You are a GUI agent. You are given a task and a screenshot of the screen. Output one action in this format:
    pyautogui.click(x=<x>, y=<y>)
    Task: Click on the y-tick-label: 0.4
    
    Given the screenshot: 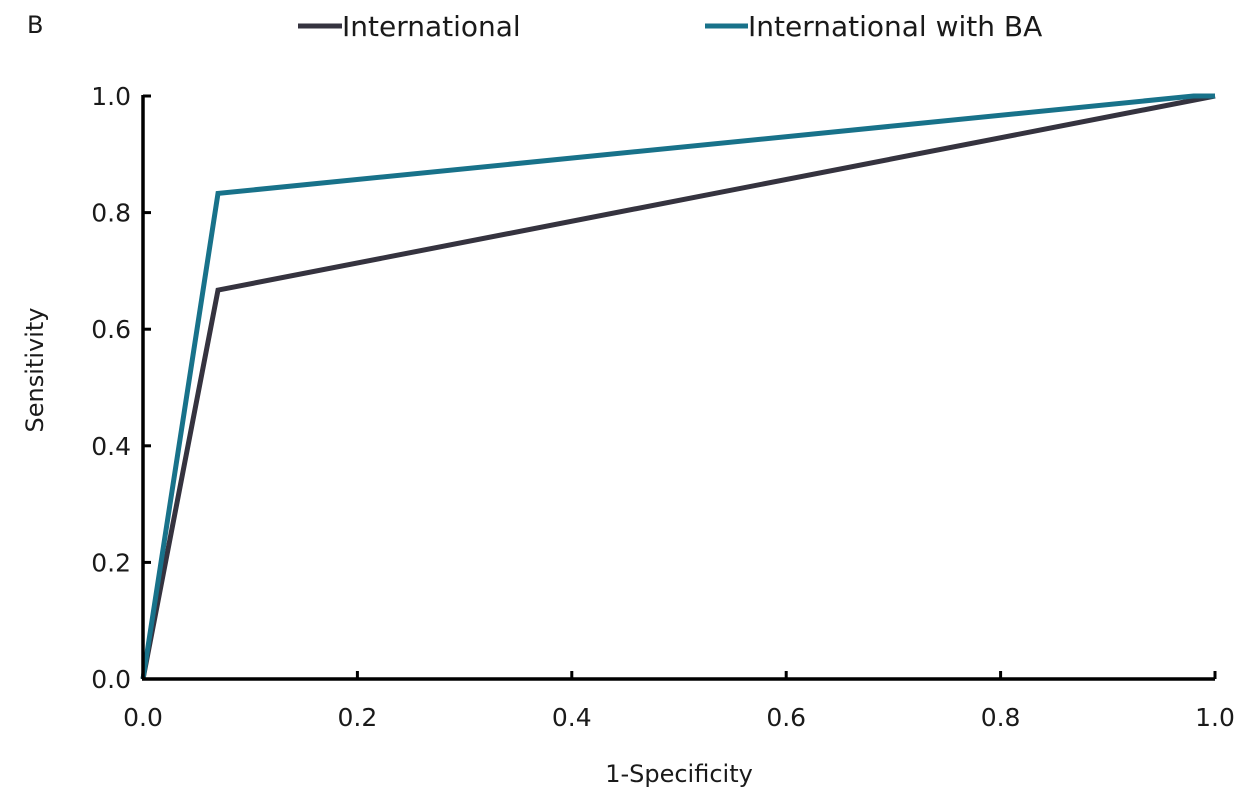 What is the action you would take?
    pyautogui.click(x=111, y=446)
    